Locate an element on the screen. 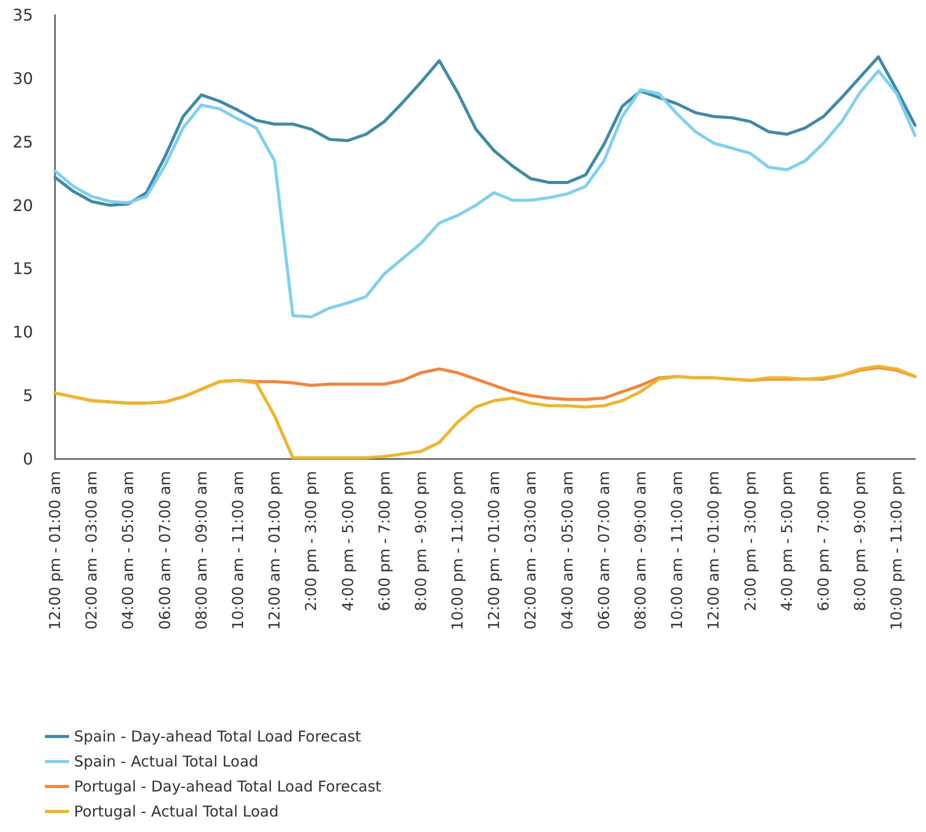  y-tick-label: 35 is located at coordinates (22, 15).